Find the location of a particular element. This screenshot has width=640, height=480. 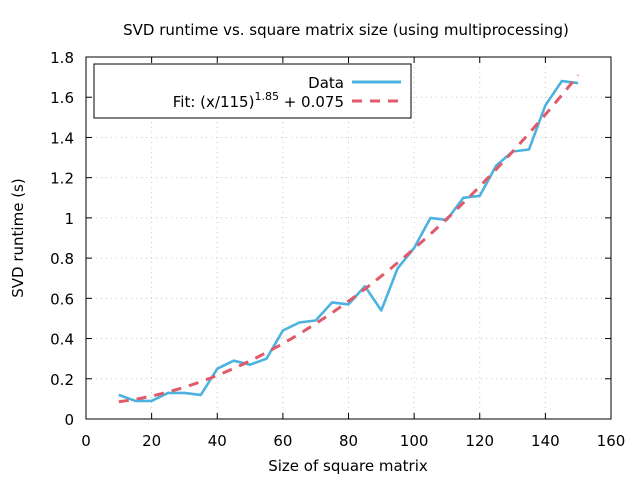

y-tick-label: 0.6 is located at coordinates (62, 299).